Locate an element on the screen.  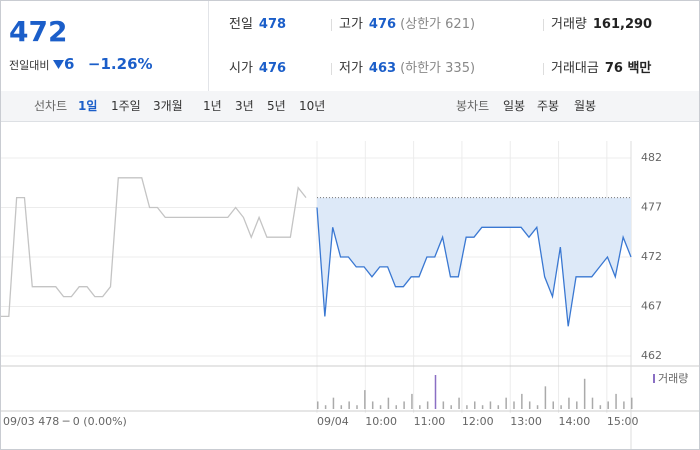
y-tick-label: 482 is located at coordinates (651, 157).